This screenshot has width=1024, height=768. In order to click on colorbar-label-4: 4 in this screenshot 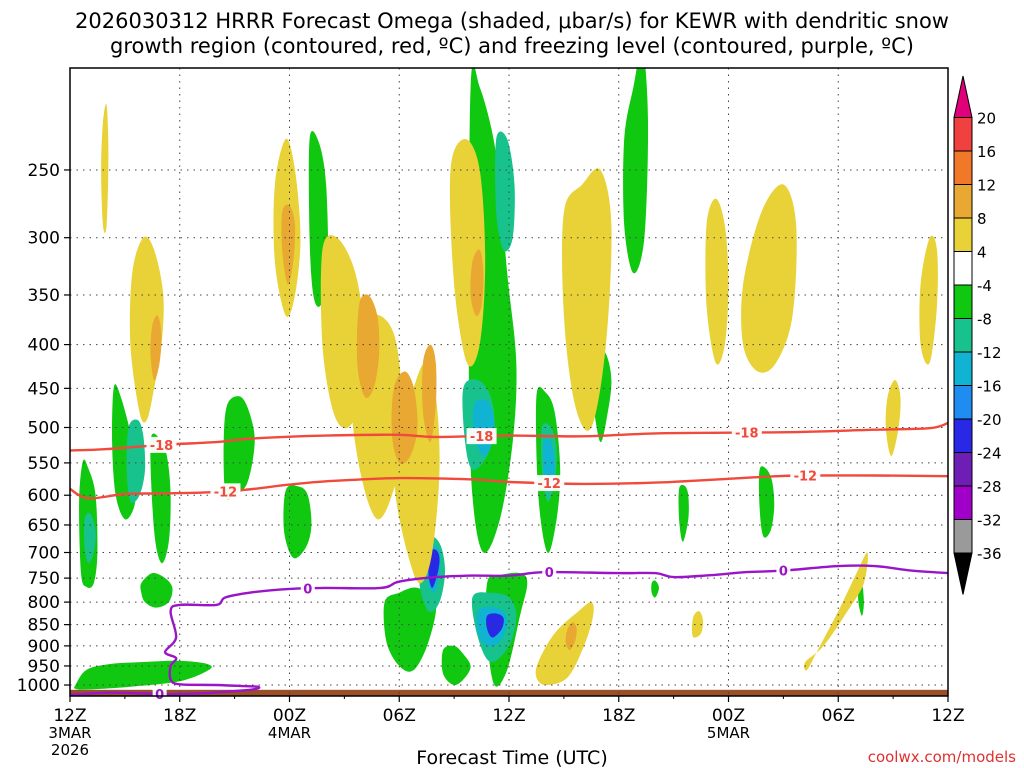, I will do `click(982, 253)`.